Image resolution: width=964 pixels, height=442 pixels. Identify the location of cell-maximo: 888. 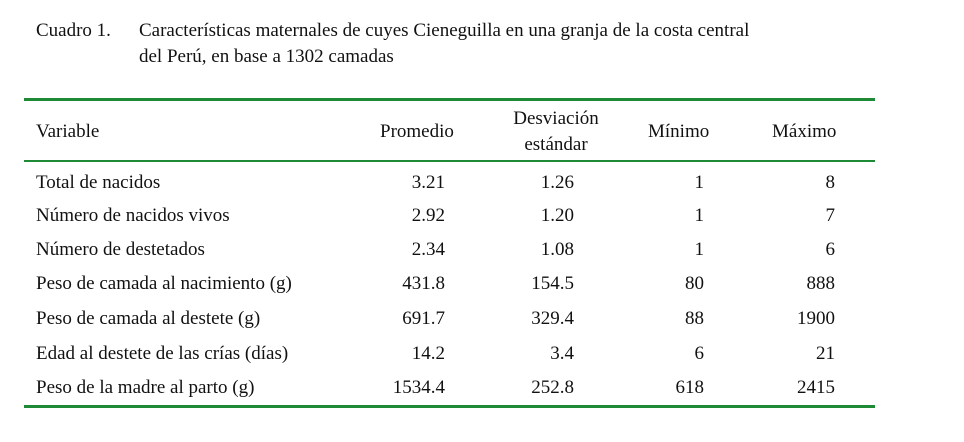
(821, 283).